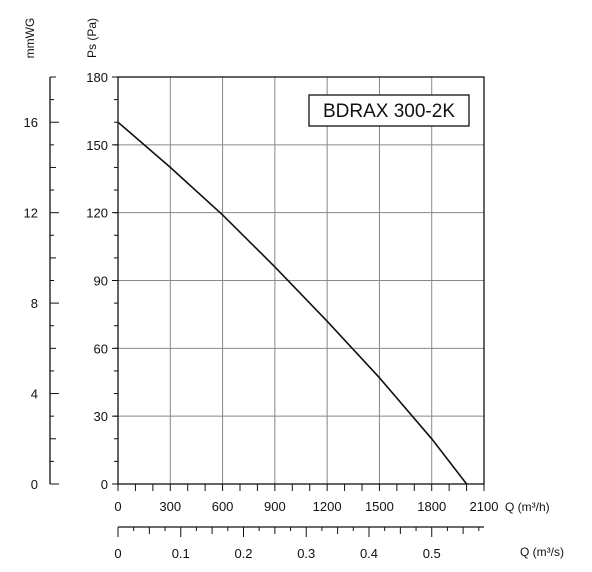 This screenshot has height=572, width=592. Describe the element at coordinates (275, 506) in the screenshot. I see `x-tick-label: 900` at that location.